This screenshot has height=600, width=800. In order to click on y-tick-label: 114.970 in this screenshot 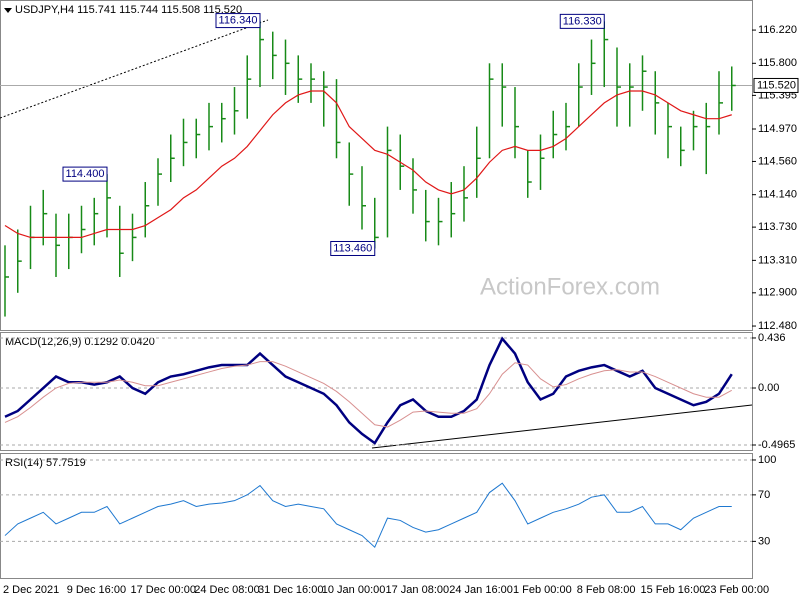, I will do `click(777, 129)`.